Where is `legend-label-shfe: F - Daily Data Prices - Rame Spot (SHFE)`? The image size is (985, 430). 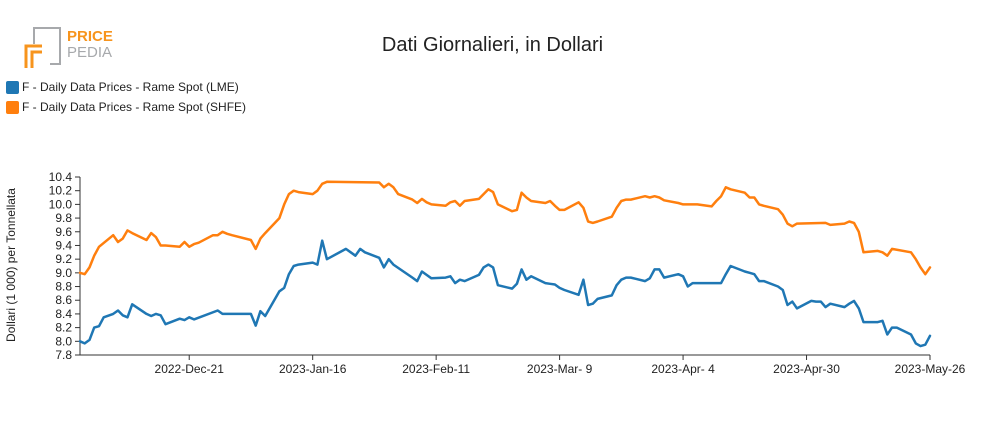 legend-label-shfe: F - Daily Data Prices - Rame Spot (SHFE) is located at coordinates (134, 107).